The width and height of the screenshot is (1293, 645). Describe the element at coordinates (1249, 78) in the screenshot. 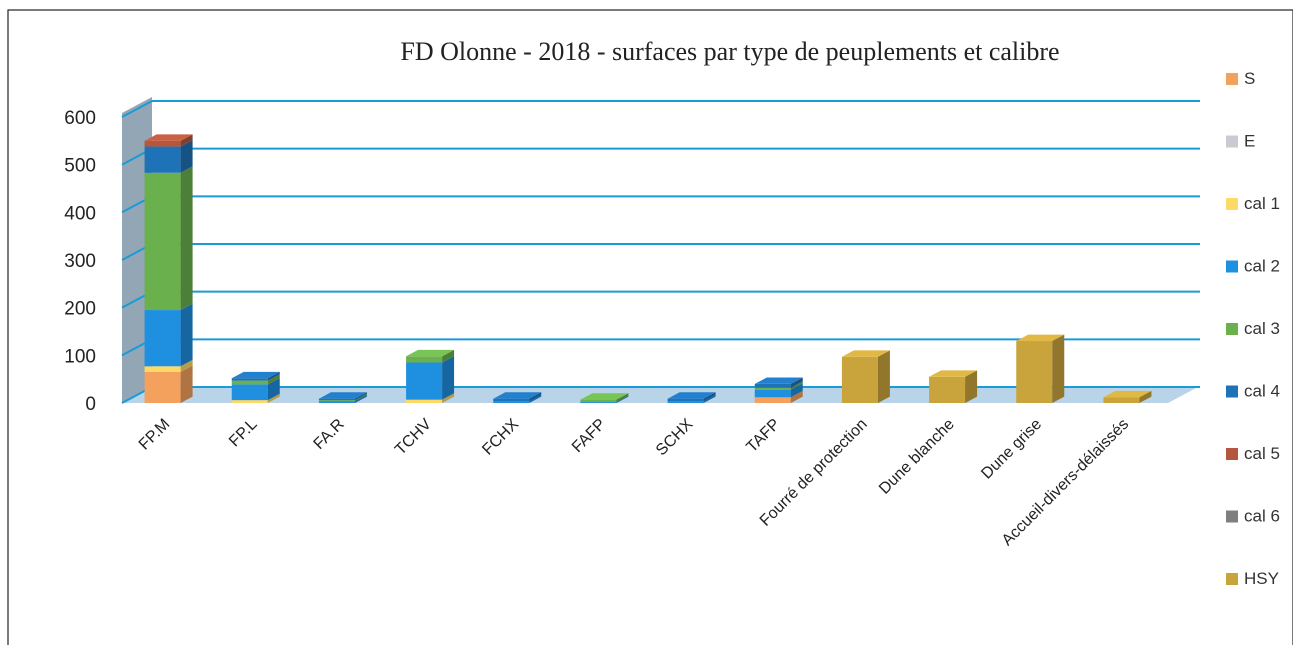

I see `legend-label: S` at that location.